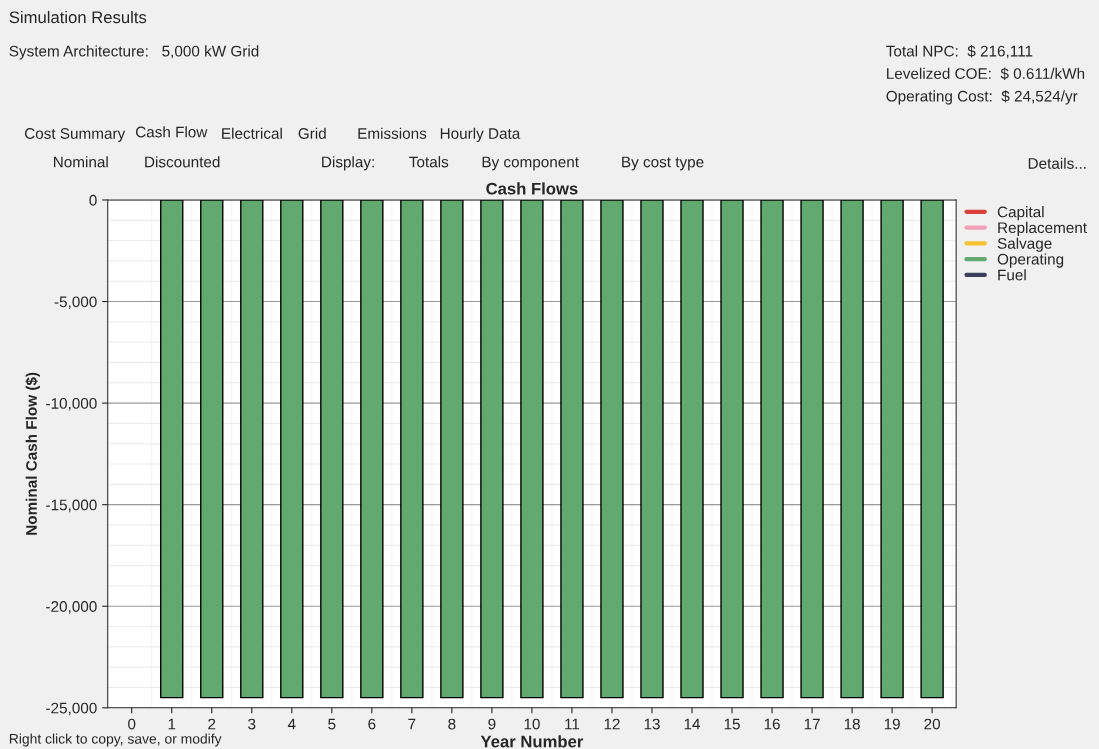  Describe the element at coordinates (78, 17) in the screenshot. I see `text: Simulation Results` at that location.